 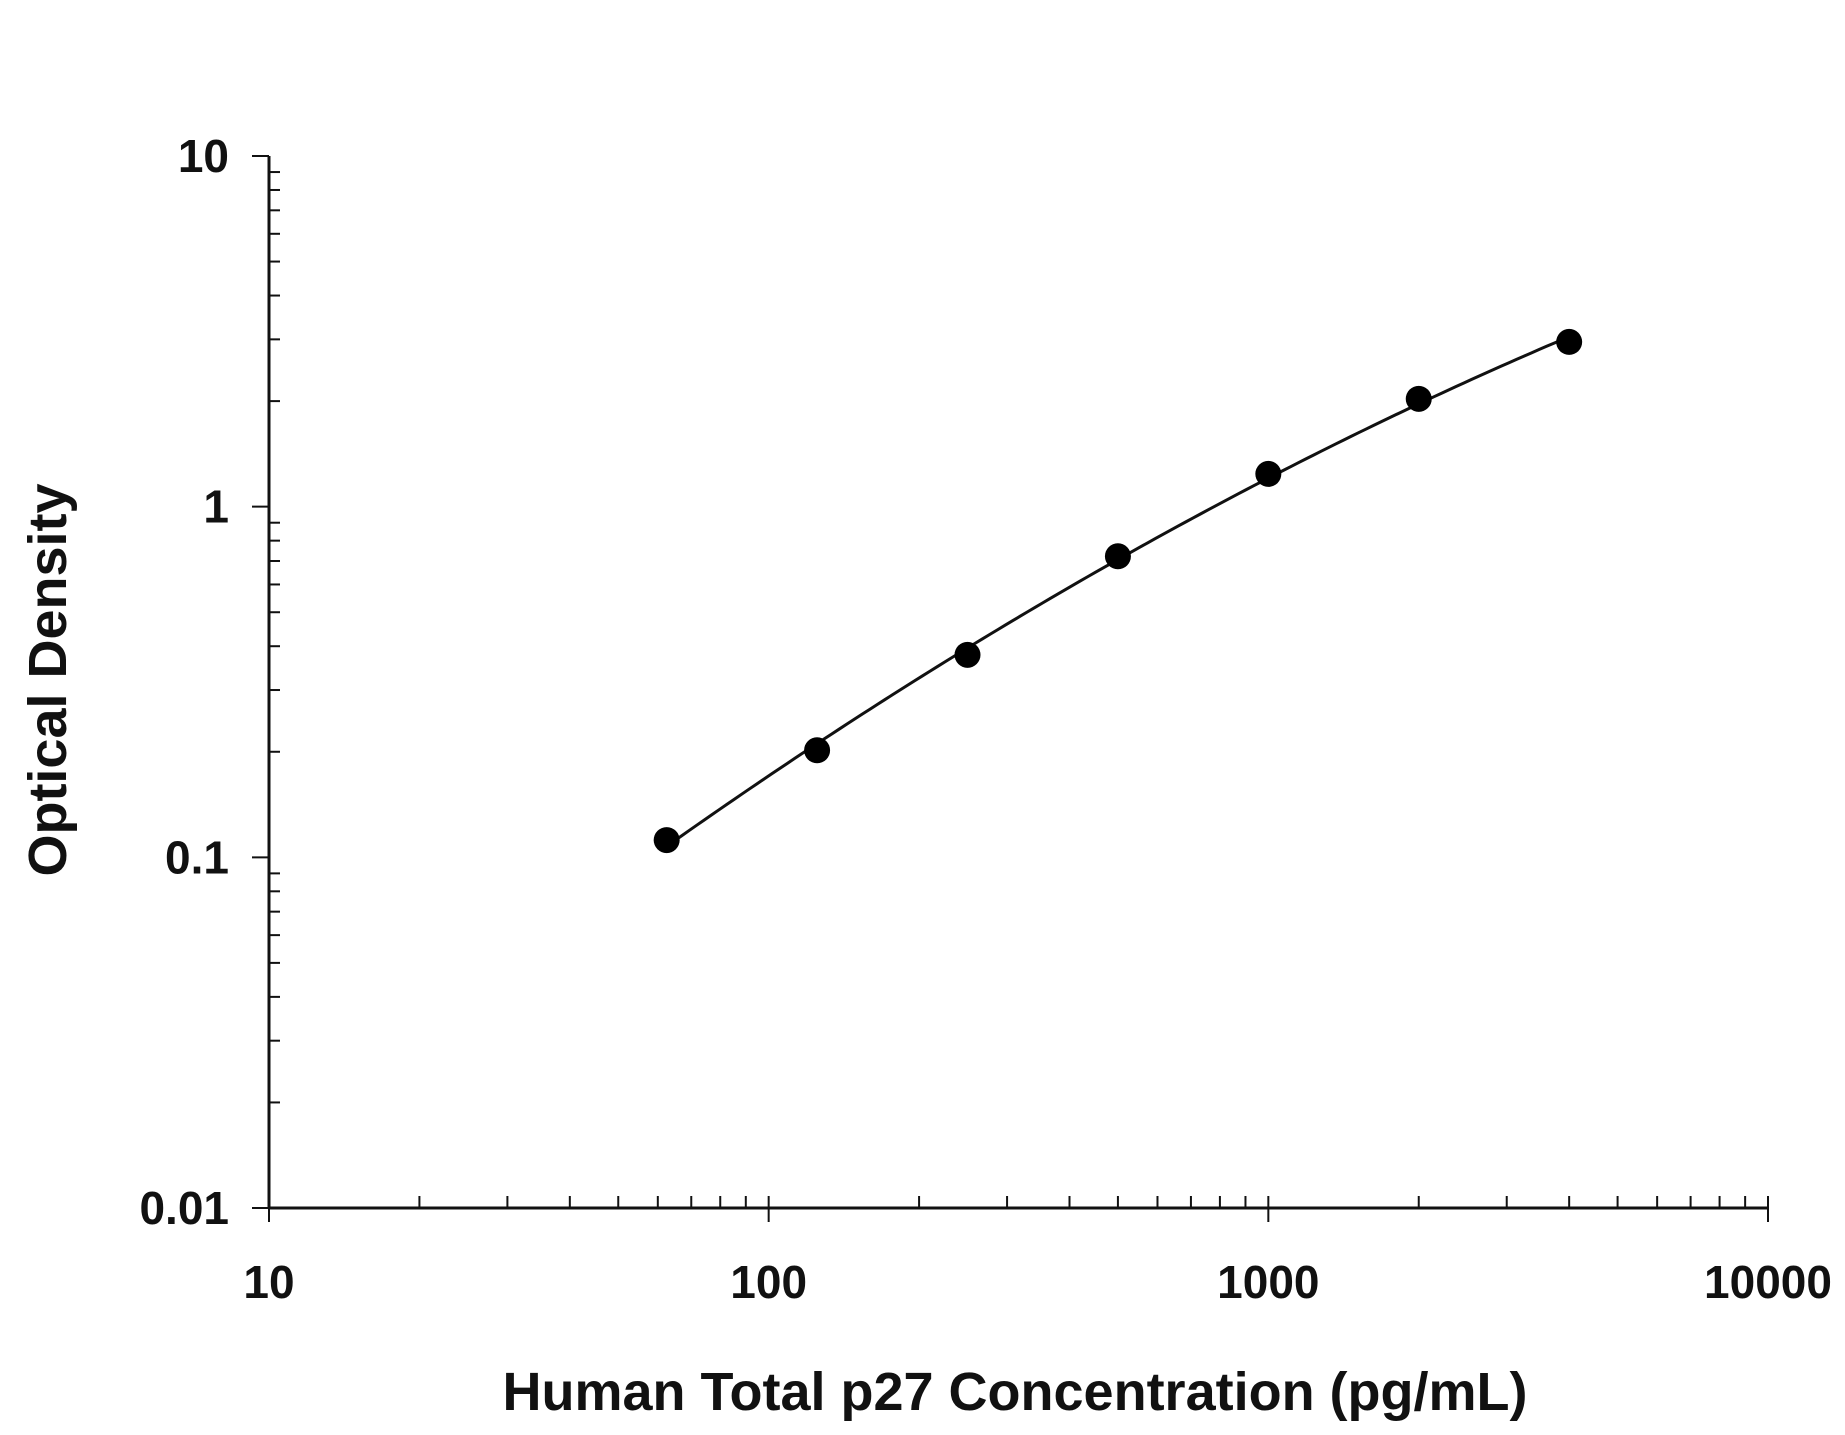 I want to click on y-tick-label: 1, so click(x=216, y=507).